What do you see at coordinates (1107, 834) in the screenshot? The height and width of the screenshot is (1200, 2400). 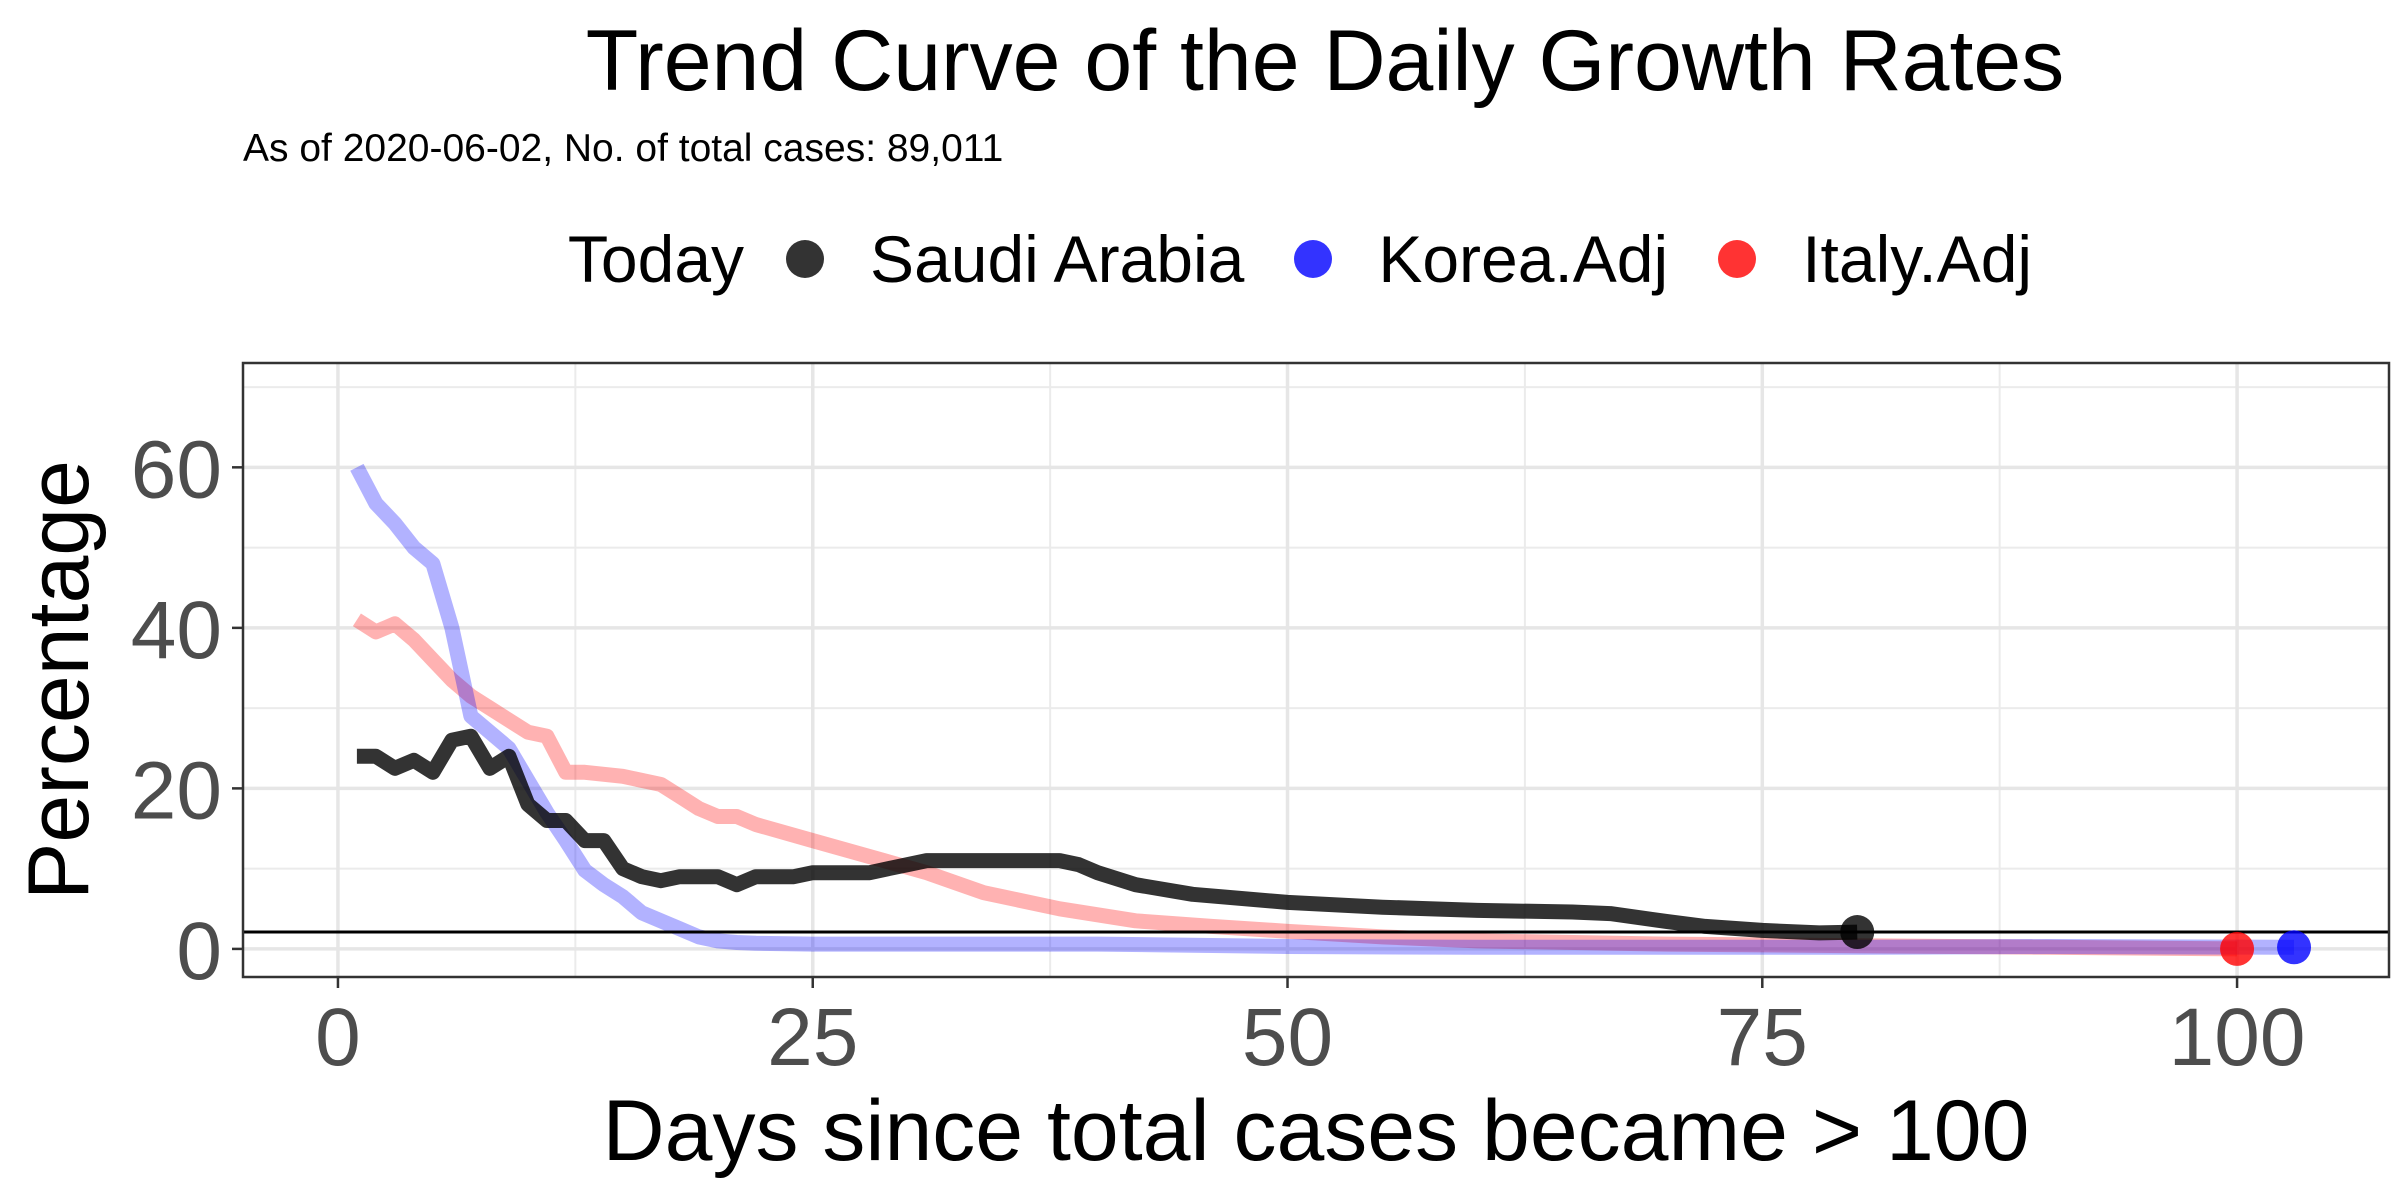 I see `series-line-saudi-arabia` at bounding box center [1107, 834].